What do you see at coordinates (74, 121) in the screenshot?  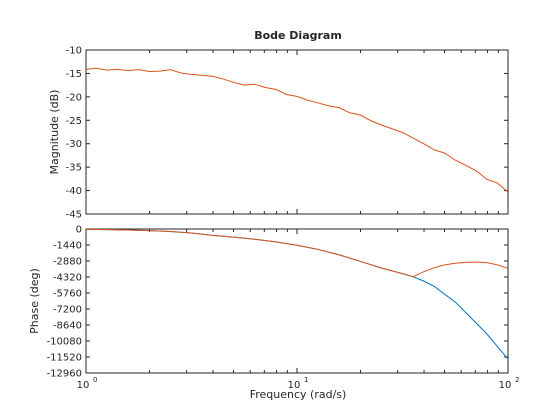 I see `magnitude-y-tick-label: -25` at bounding box center [74, 121].